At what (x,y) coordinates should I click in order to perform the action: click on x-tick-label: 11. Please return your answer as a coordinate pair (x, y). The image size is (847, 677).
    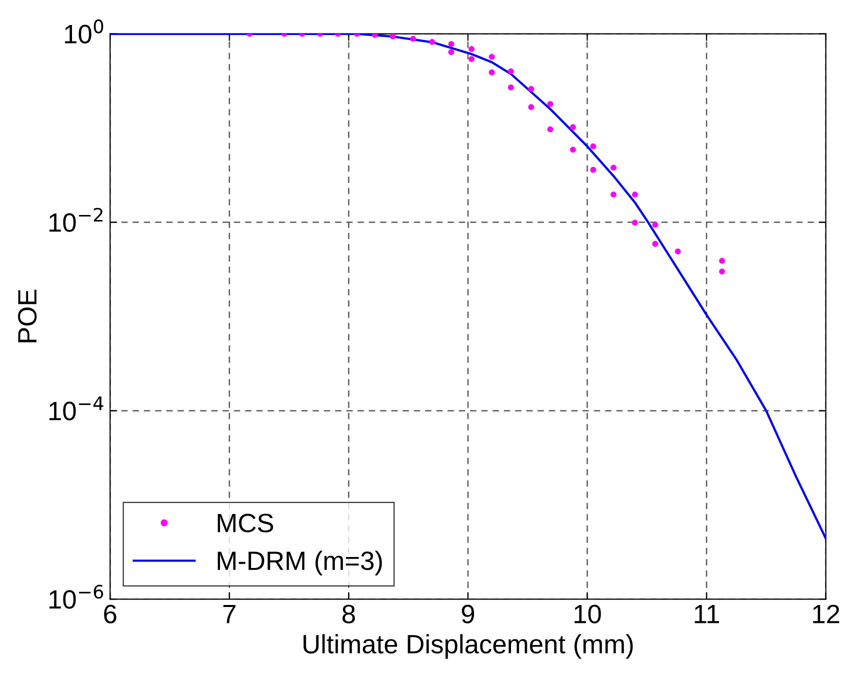
    Looking at the image, I should click on (706, 614).